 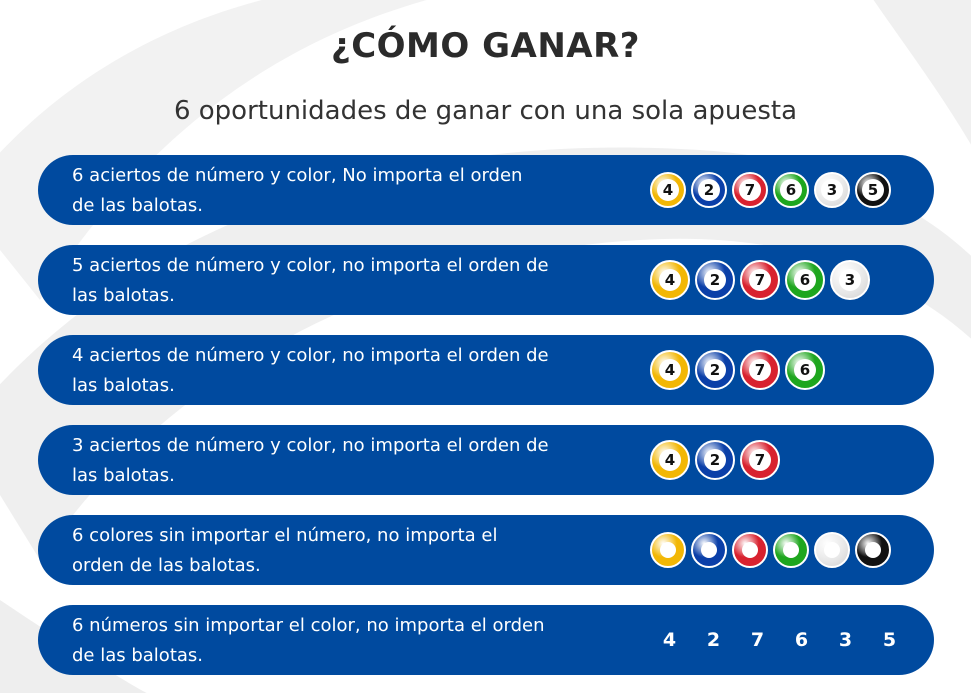 I want to click on green-ball-icon, so click(x=791, y=550).